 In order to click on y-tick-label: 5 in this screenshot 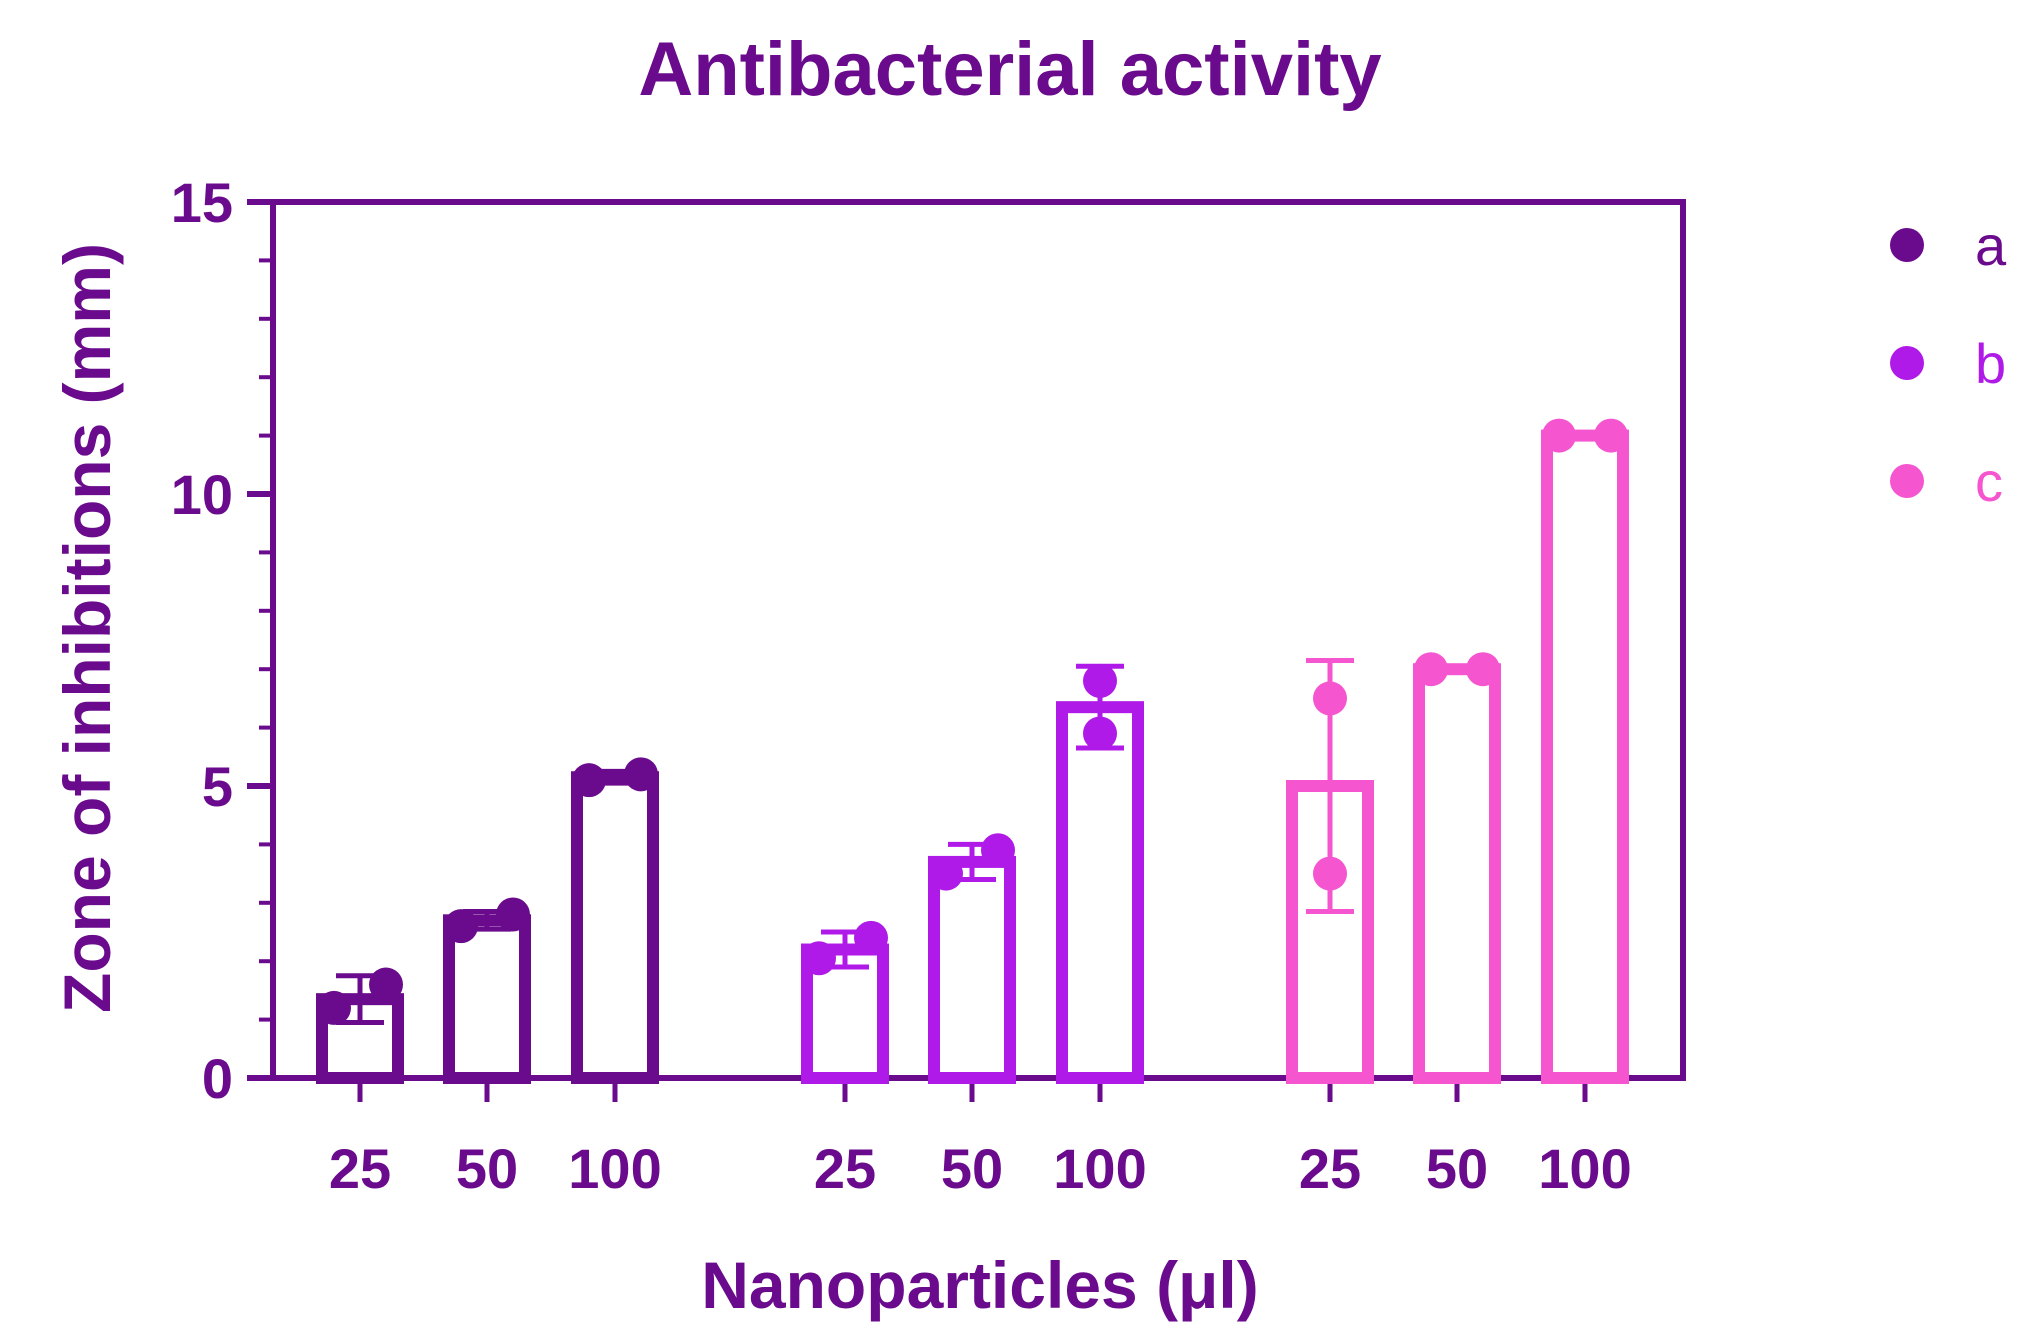, I will do `click(217, 786)`.